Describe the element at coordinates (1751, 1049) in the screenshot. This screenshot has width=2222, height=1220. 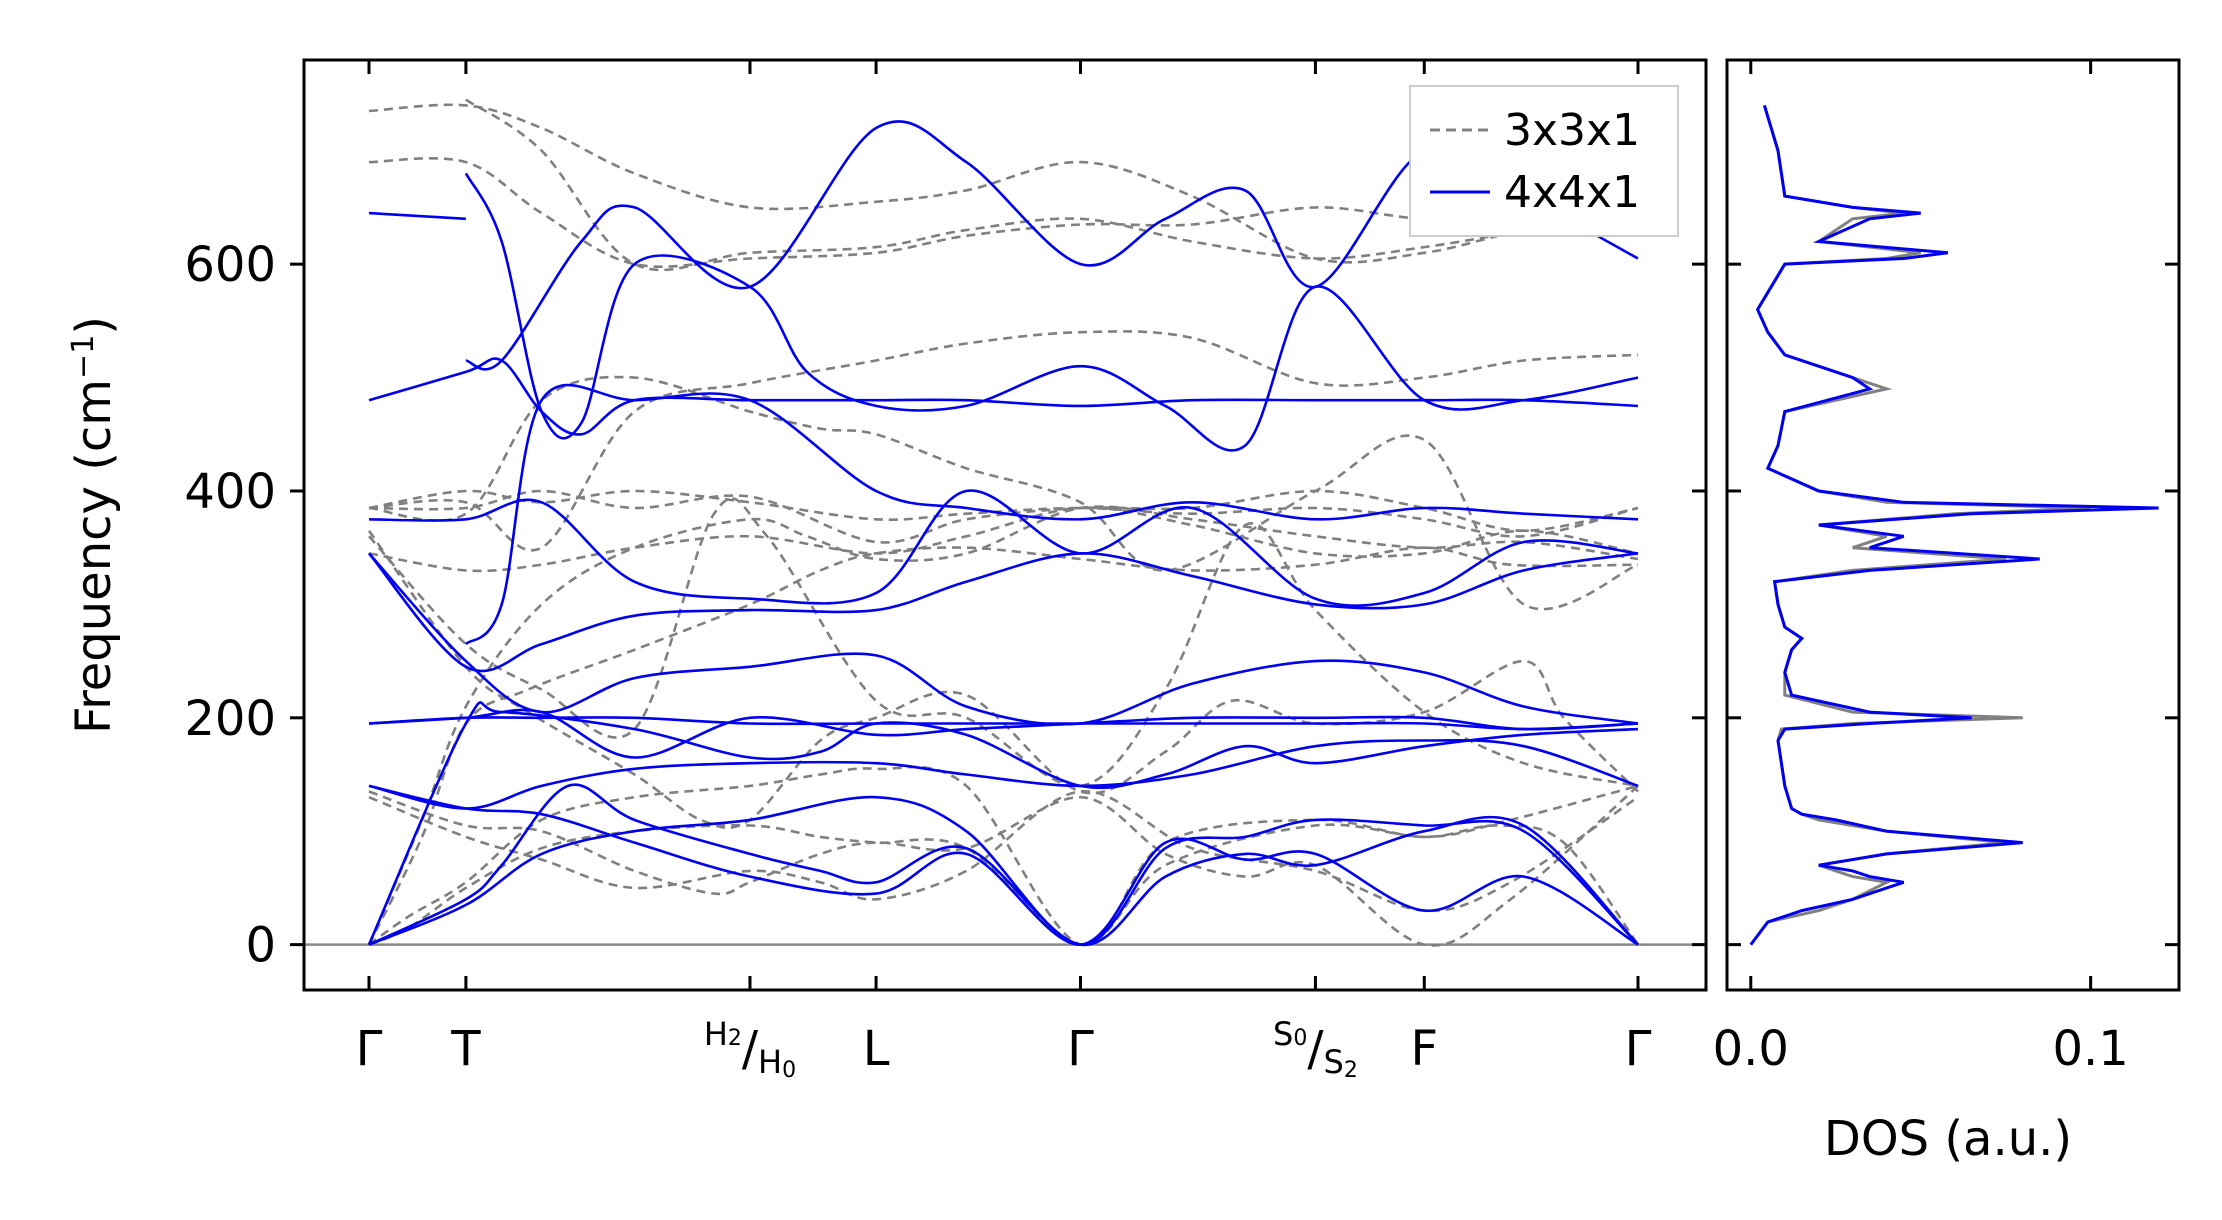
I see `dos-x-tick-label: 0.0` at that location.